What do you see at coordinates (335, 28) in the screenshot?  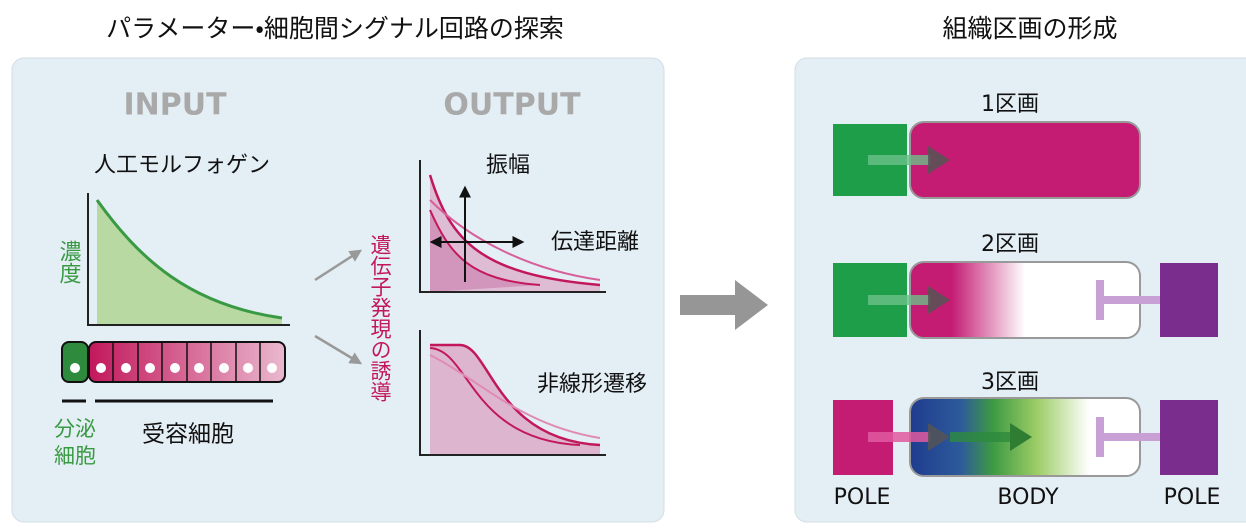 I see `left-title: パラメーター・細胞間シグナル回路の探索` at bounding box center [335, 28].